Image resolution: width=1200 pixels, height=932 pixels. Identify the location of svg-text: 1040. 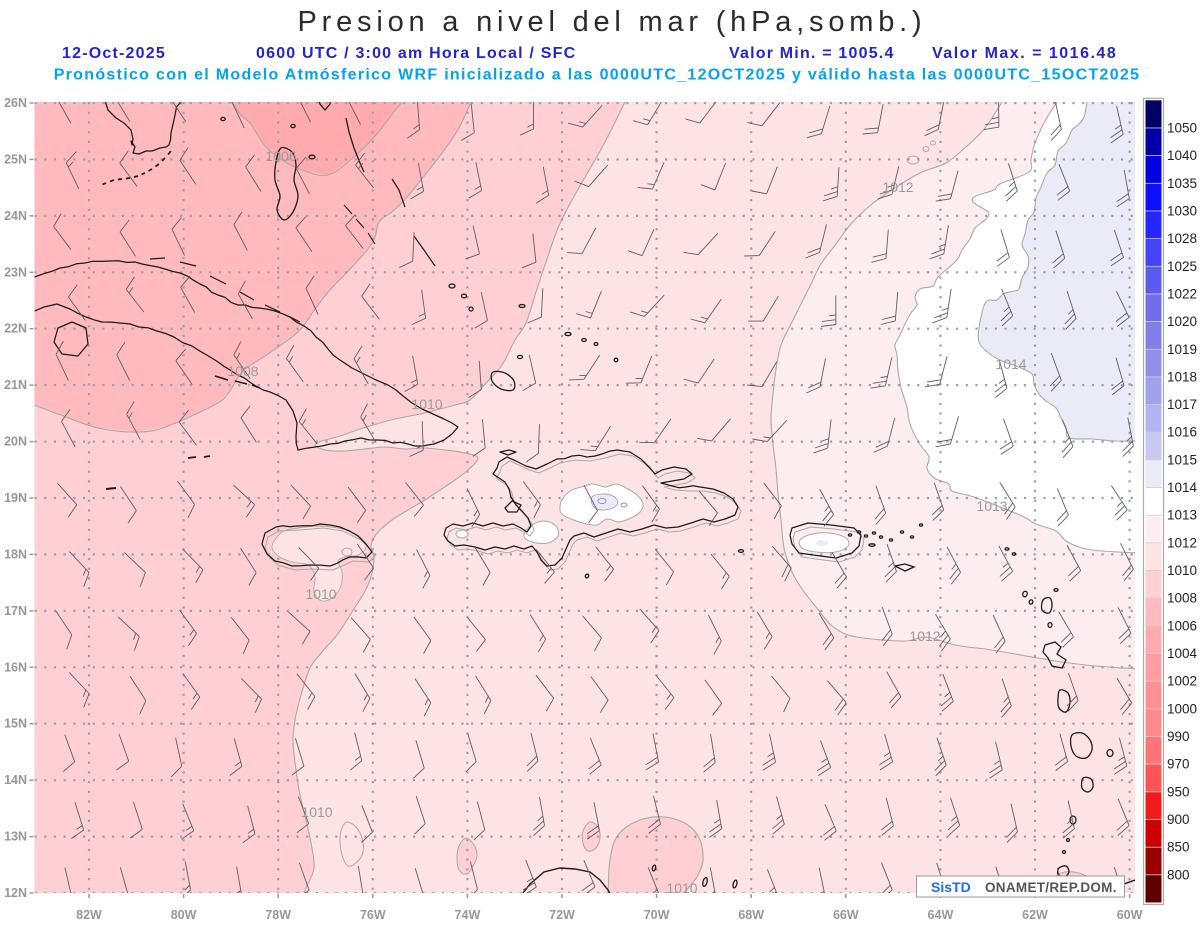
(1182, 155).